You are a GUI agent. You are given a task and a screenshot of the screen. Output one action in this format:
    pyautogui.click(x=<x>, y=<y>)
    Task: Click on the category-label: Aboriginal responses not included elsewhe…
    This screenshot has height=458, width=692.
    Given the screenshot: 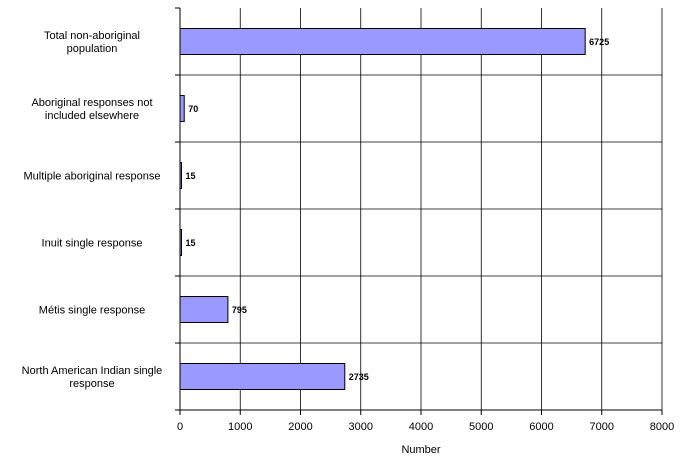 What is the action you would take?
    pyautogui.click(x=91, y=109)
    